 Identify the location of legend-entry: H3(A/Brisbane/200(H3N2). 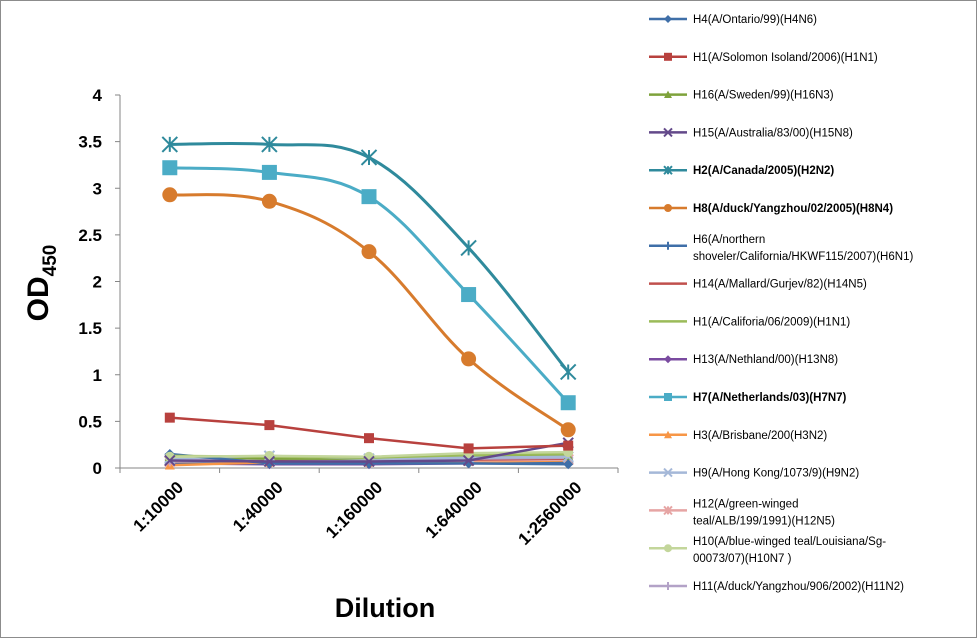
(738, 436).